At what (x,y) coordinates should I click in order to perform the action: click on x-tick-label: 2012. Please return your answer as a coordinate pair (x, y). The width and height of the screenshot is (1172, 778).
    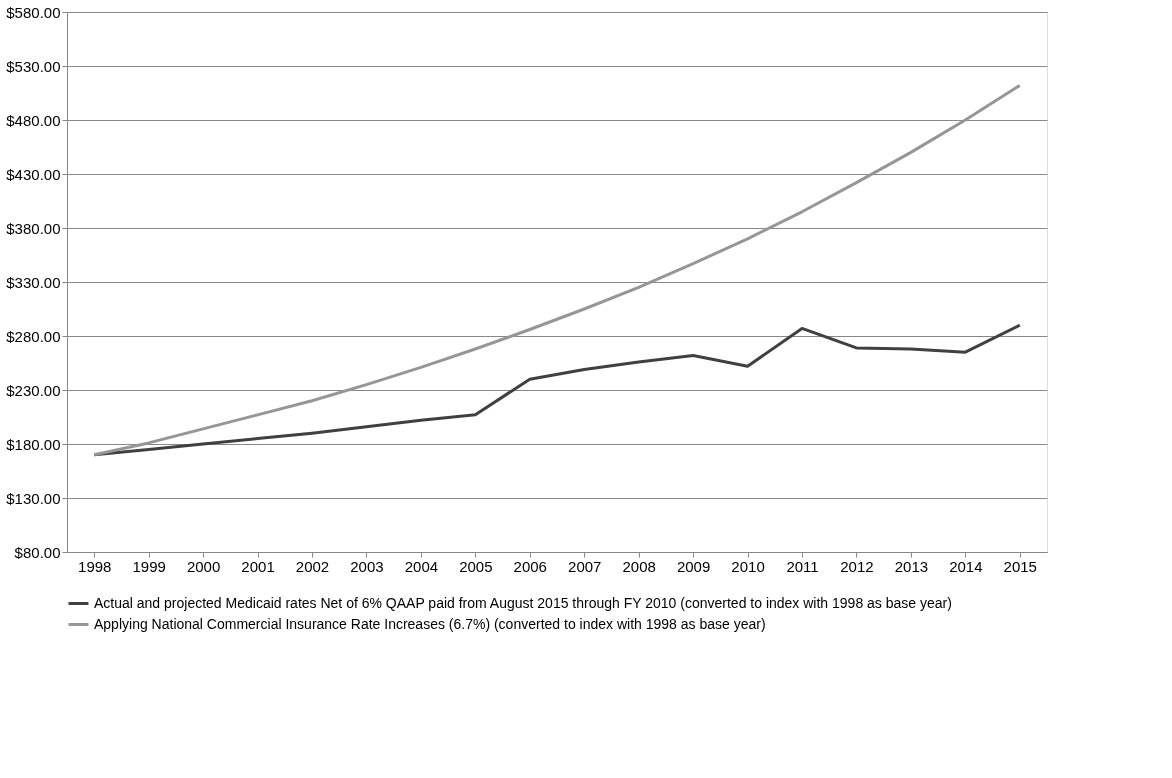
    Looking at the image, I should click on (857, 566).